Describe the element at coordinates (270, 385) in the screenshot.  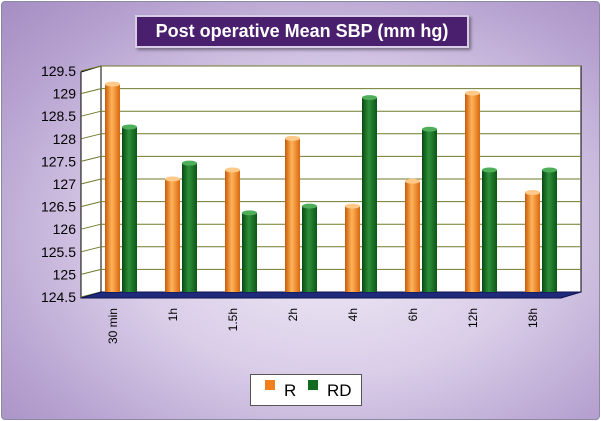
I see `legend-swatch-r` at that location.